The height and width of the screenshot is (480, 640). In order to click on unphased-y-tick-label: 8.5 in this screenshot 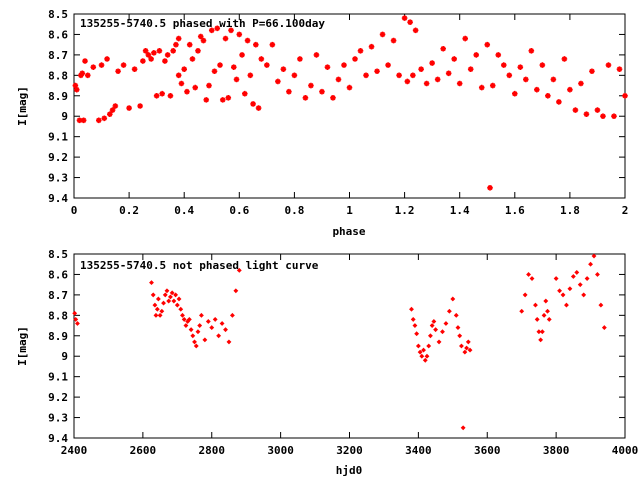, I will do `click(58, 254)`.